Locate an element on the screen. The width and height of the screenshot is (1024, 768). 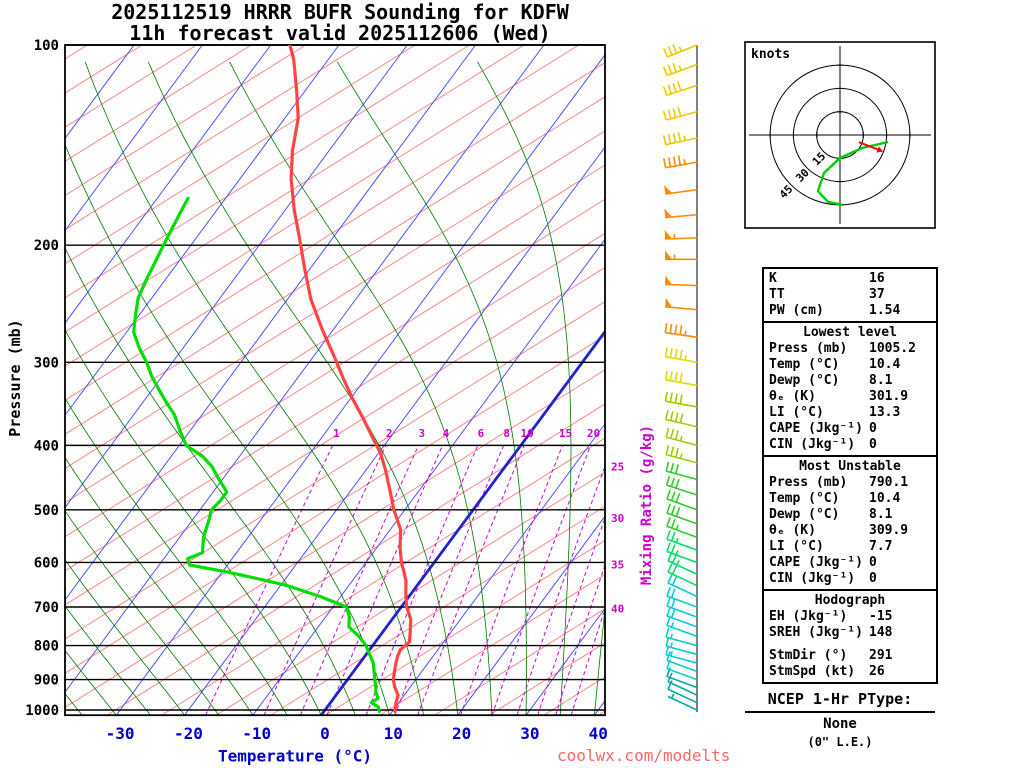
storm-motion-vector is located at coordinates (868, 146).